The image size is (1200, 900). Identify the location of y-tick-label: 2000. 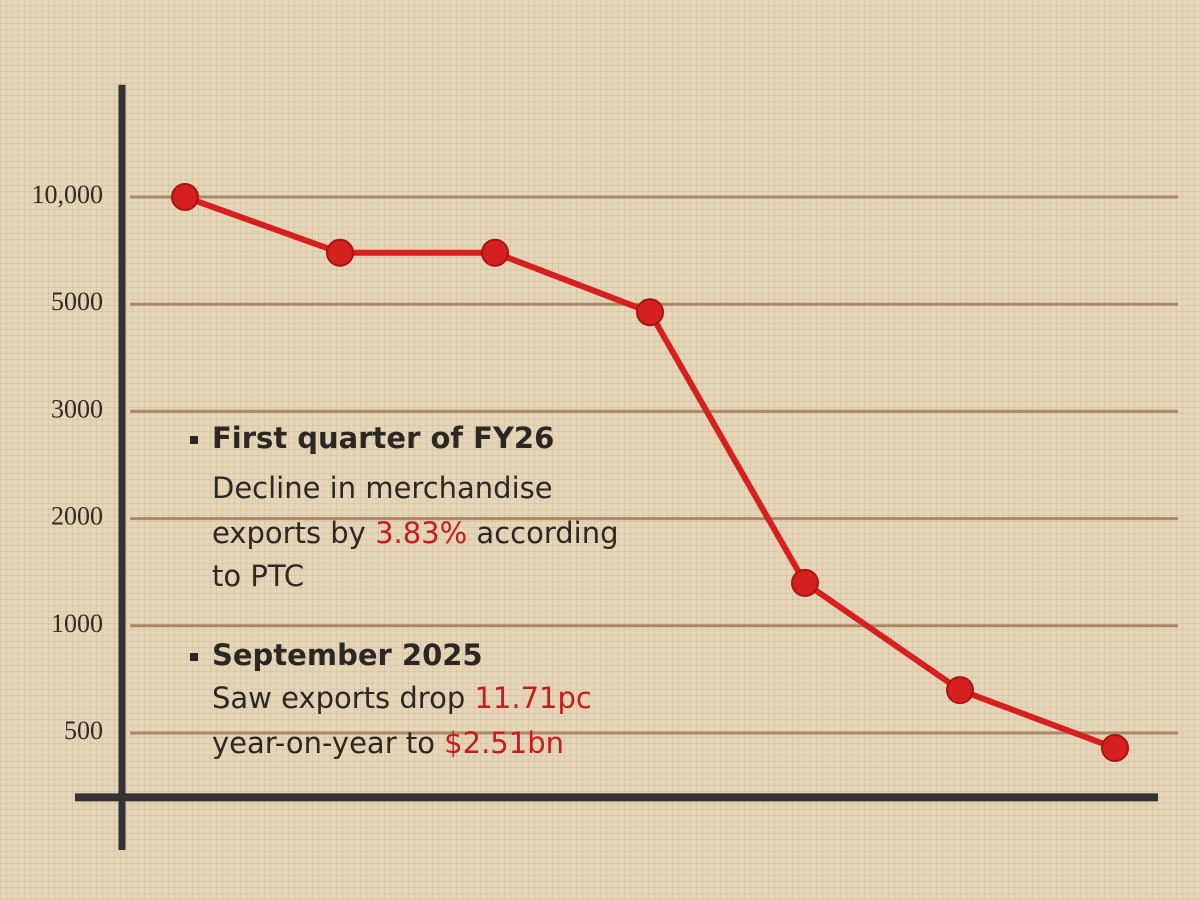
(77, 516).